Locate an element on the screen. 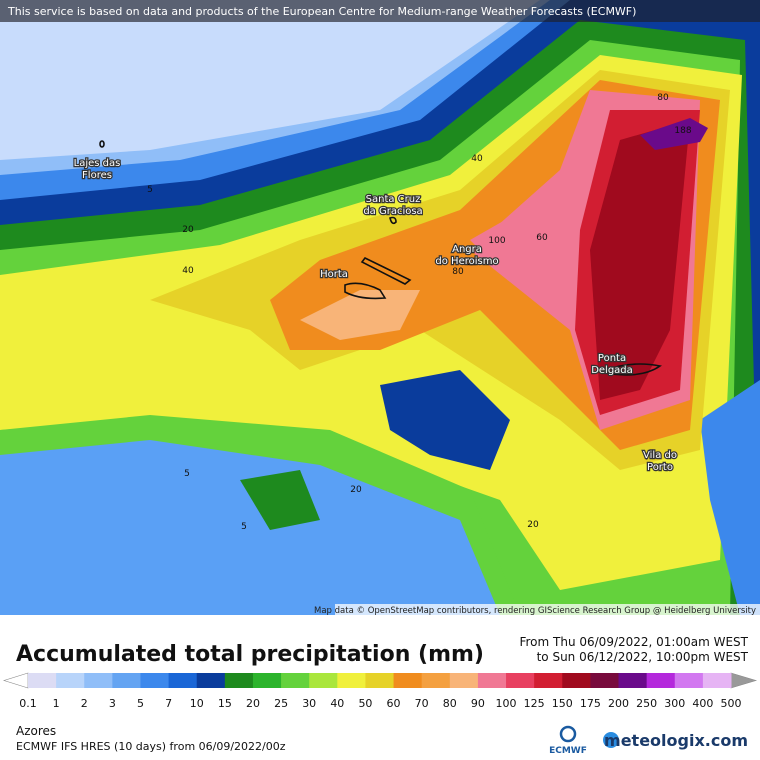 The image size is (760, 760). legend-label: 30 is located at coordinates (309, 703).